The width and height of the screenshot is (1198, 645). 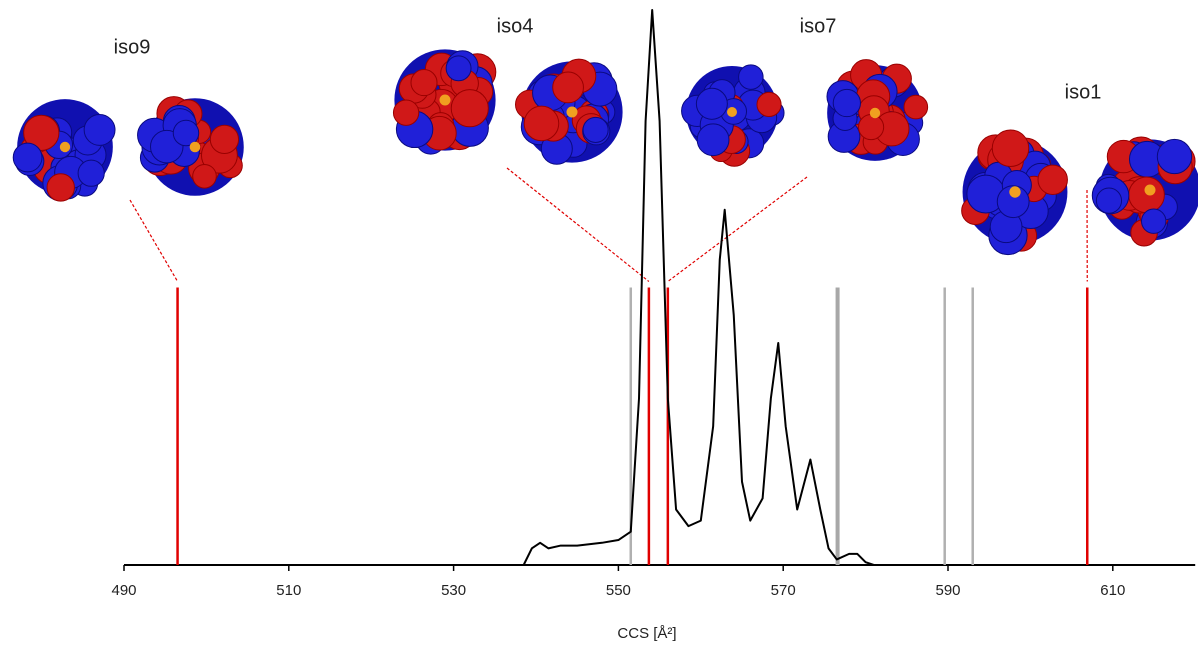 I want to click on x-tick-label: 590, so click(x=947, y=590).